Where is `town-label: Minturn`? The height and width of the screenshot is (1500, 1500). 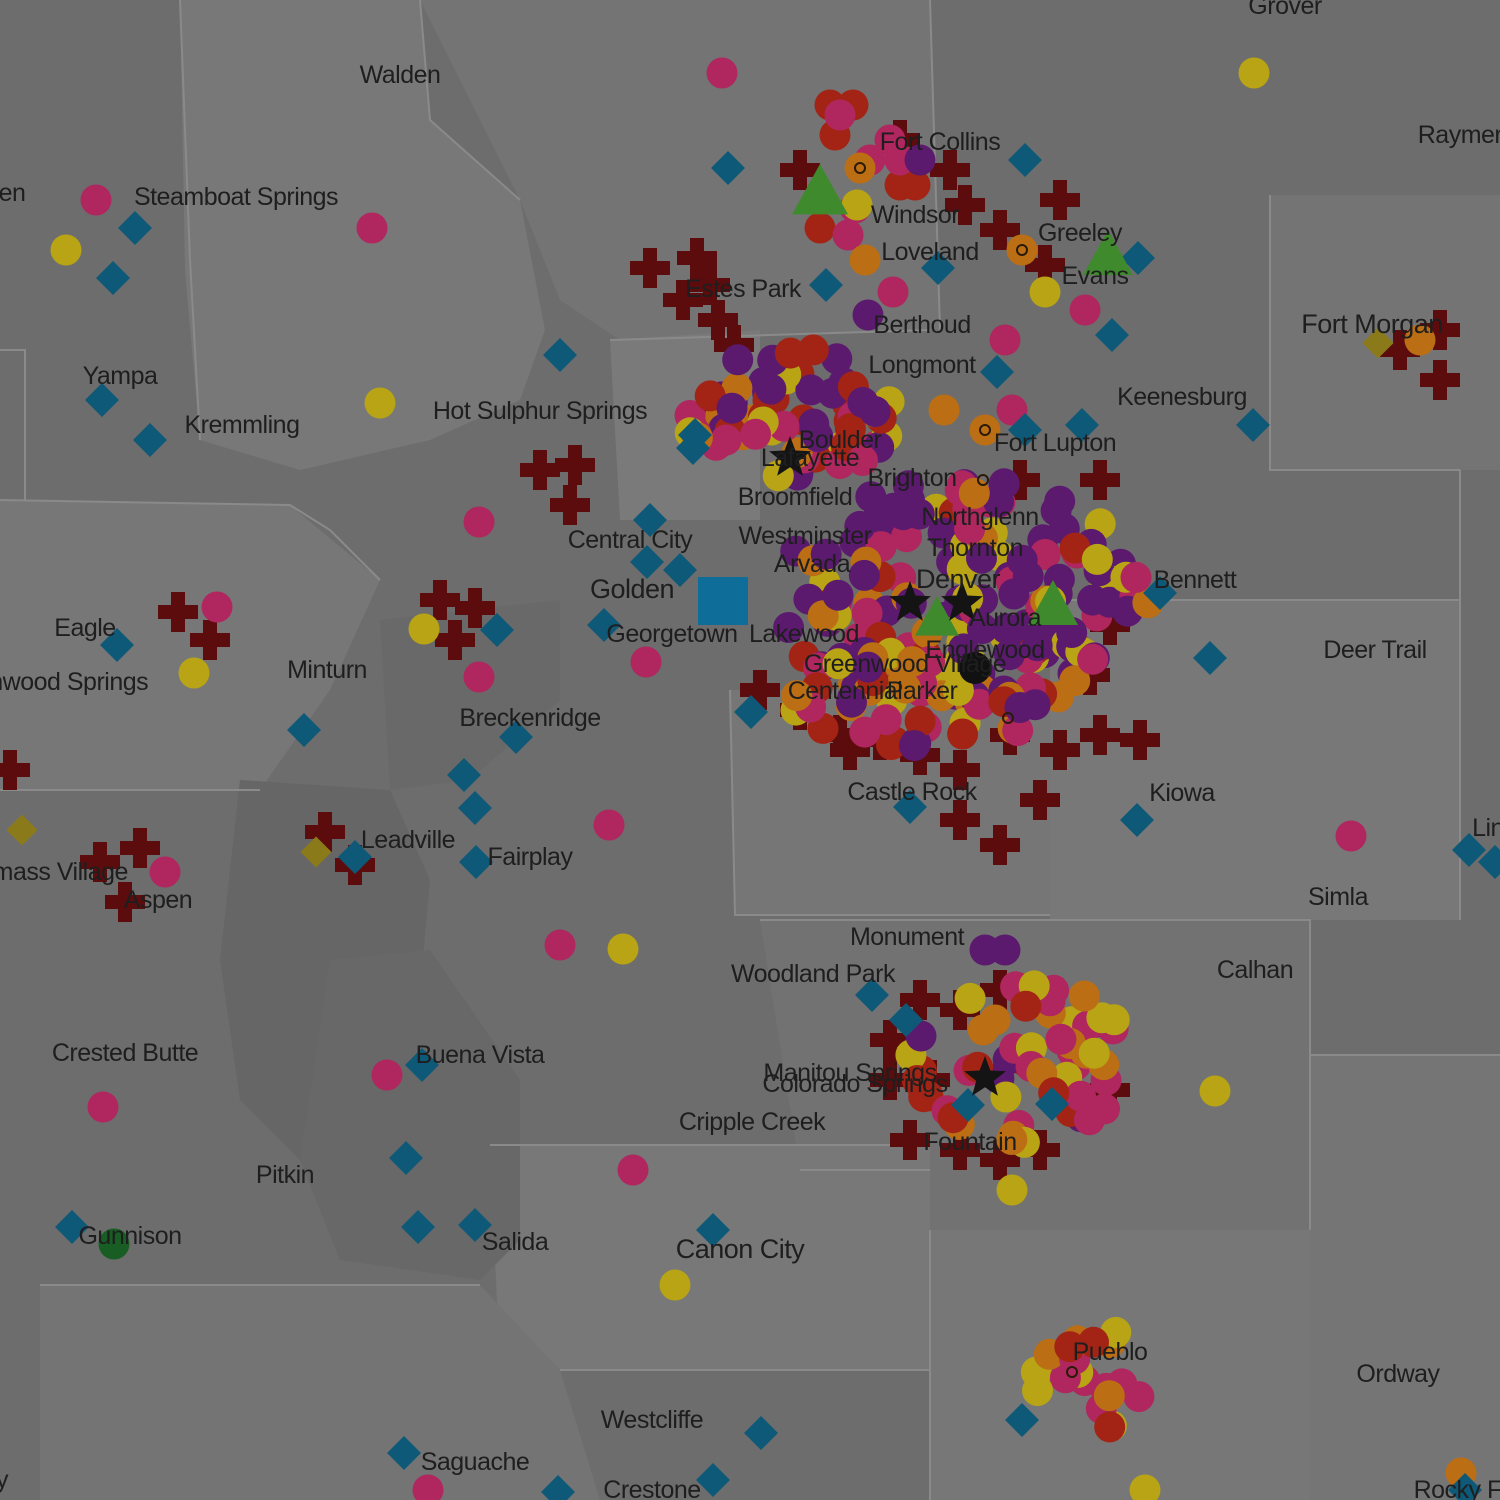 town-label: Minturn is located at coordinates (327, 670).